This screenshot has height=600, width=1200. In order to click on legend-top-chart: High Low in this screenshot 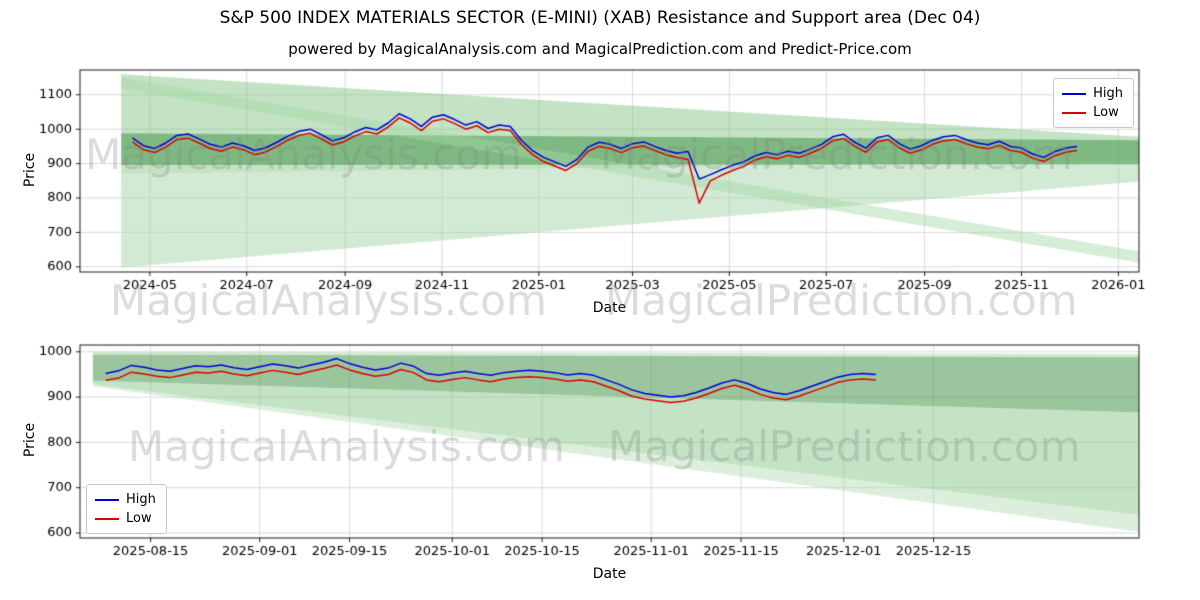, I will do `click(1093, 103)`.